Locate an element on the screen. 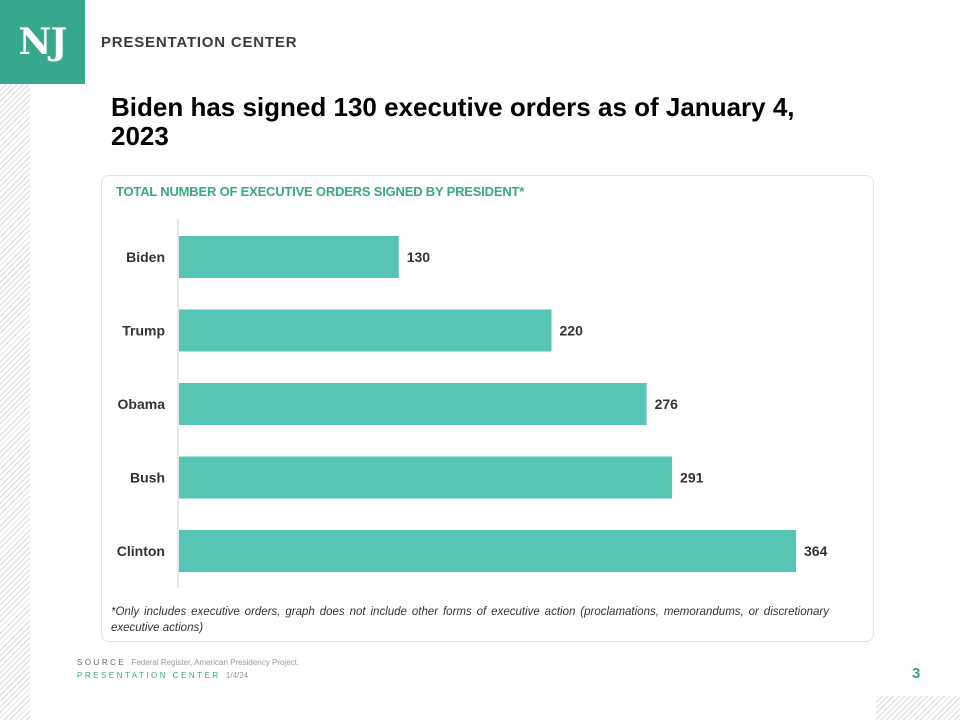 The width and height of the screenshot is (960, 720). header-label: PRESENTATION CENTER is located at coordinates (199, 42).